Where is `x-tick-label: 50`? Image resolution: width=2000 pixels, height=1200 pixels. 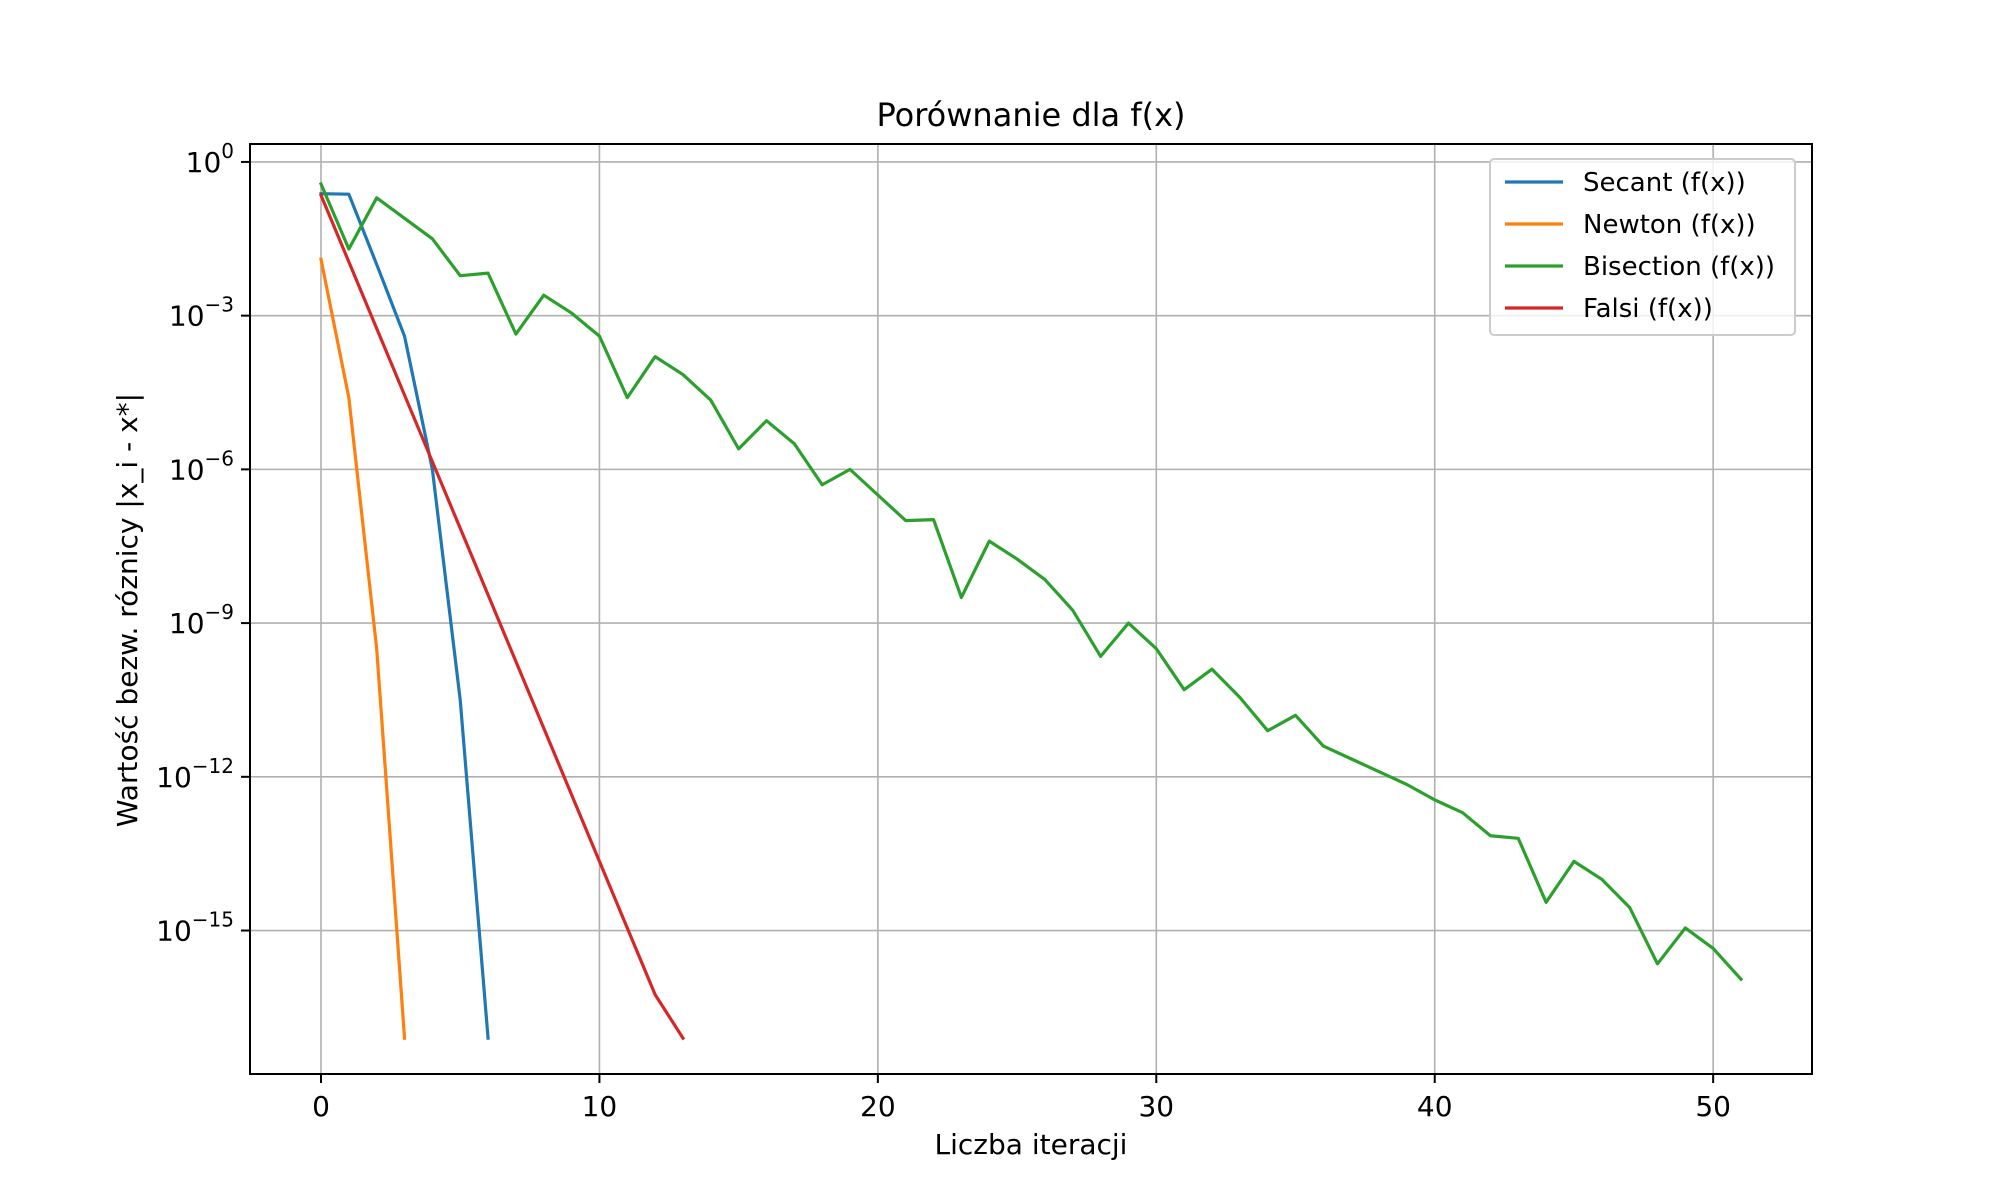 x-tick-label: 50 is located at coordinates (1713, 1106).